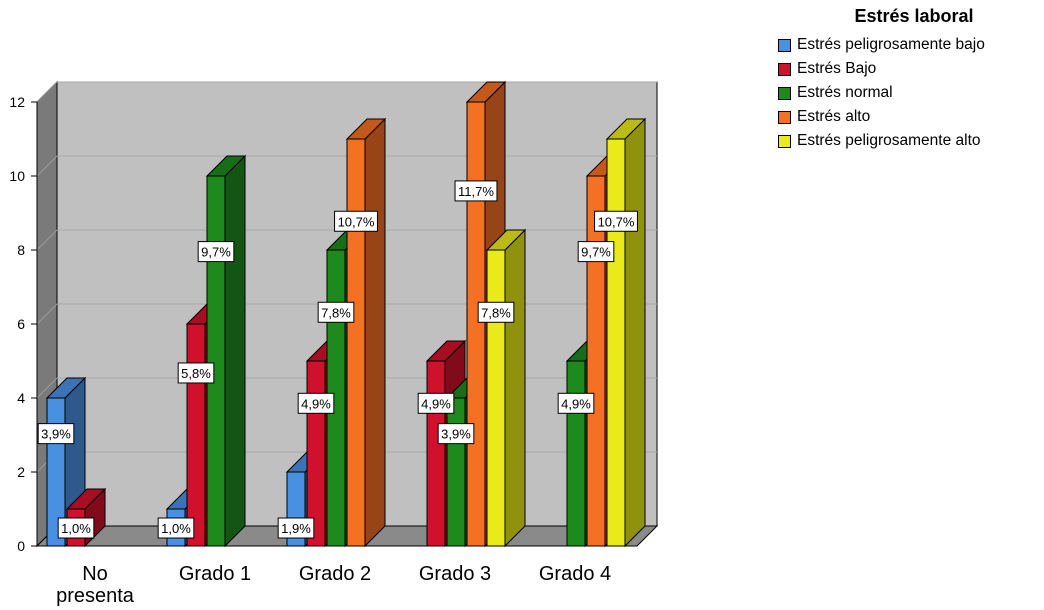  What do you see at coordinates (21, 250) in the screenshot?
I see `y-tick-label: 8` at bounding box center [21, 250].